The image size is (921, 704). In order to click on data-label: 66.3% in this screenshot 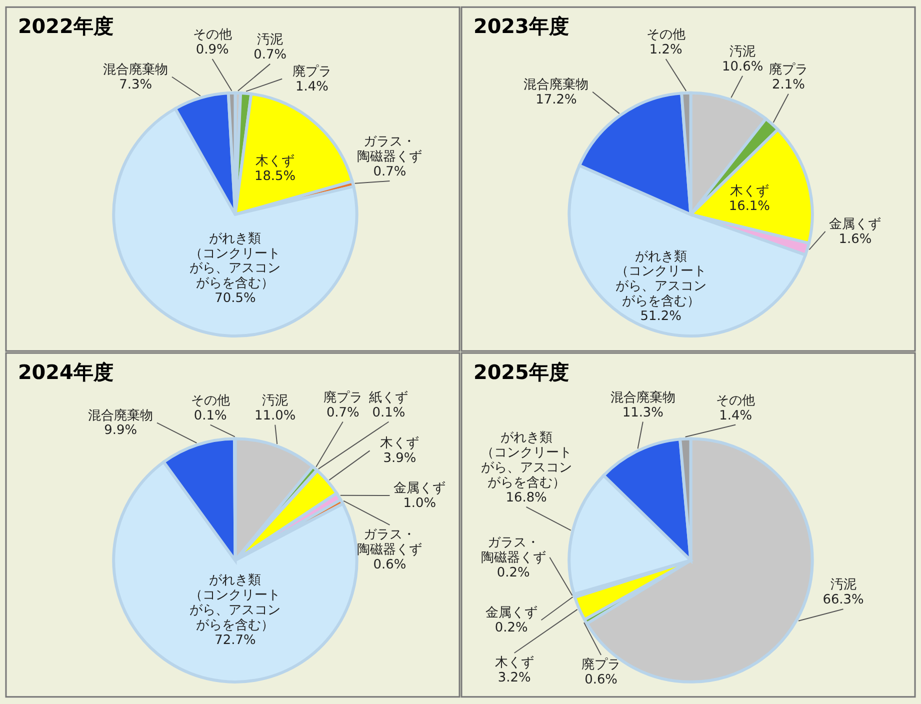, I will do `click(843, 600)`.